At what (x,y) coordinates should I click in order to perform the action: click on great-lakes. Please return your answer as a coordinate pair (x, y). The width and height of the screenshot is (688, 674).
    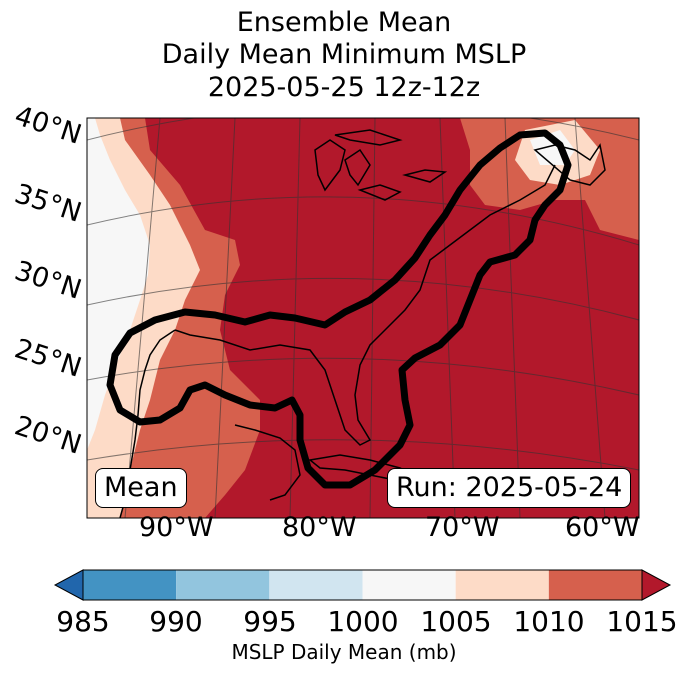
    Looking at the image, I should click on (381, 165).